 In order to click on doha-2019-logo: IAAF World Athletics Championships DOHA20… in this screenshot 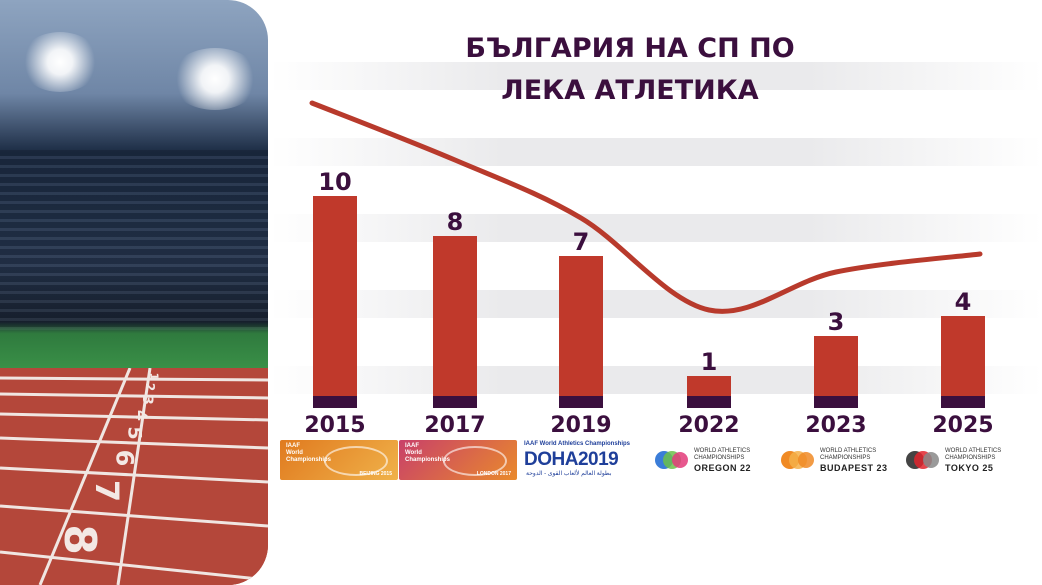, I will do `click(579, 460)`.